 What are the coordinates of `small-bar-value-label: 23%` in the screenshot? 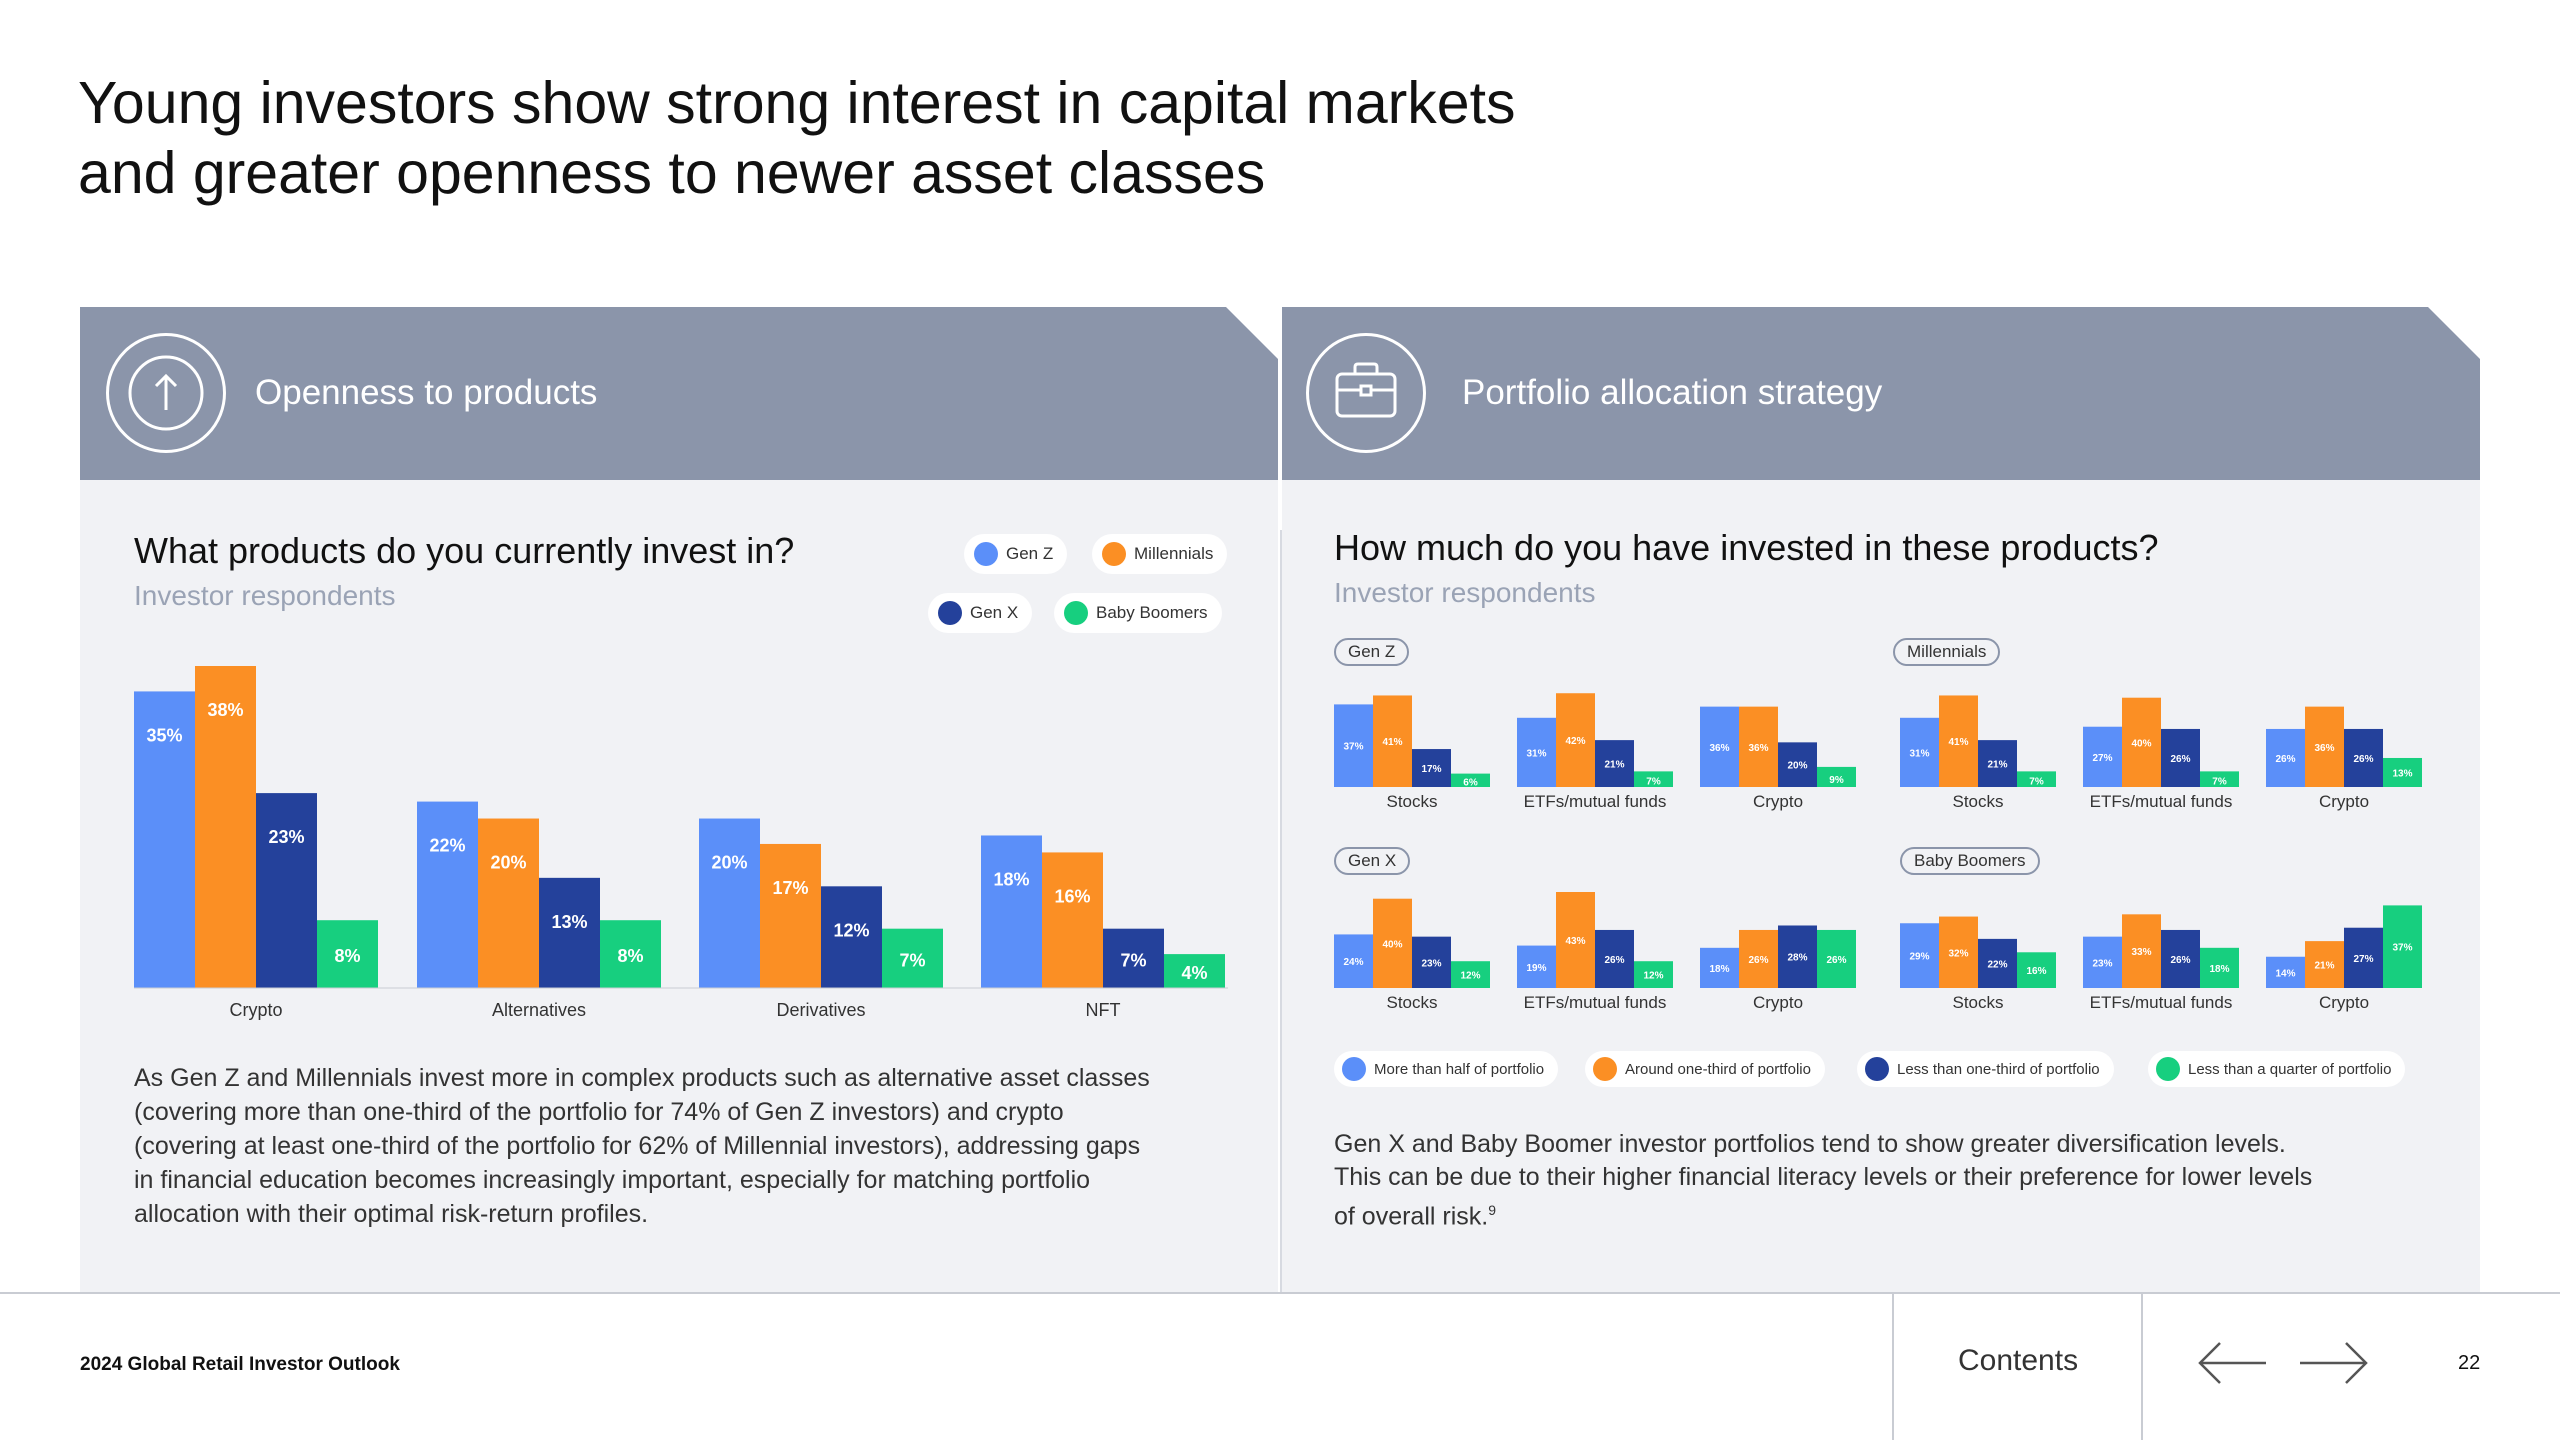 It's located at (1431, 963).